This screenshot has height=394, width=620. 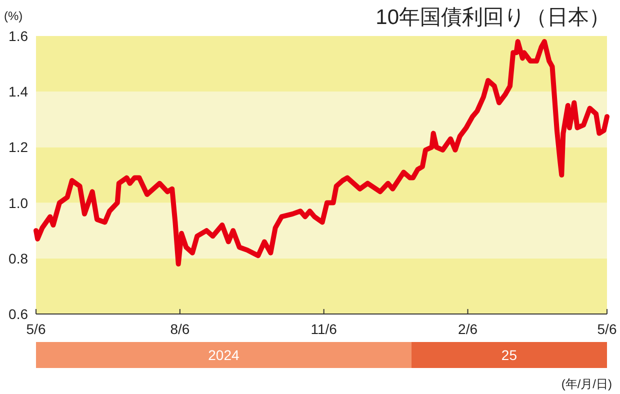 What do you see at coordinates (18, 258) in the screenshot?
I see `y-tick-label: 0.8` at bounding box center [18, 258].